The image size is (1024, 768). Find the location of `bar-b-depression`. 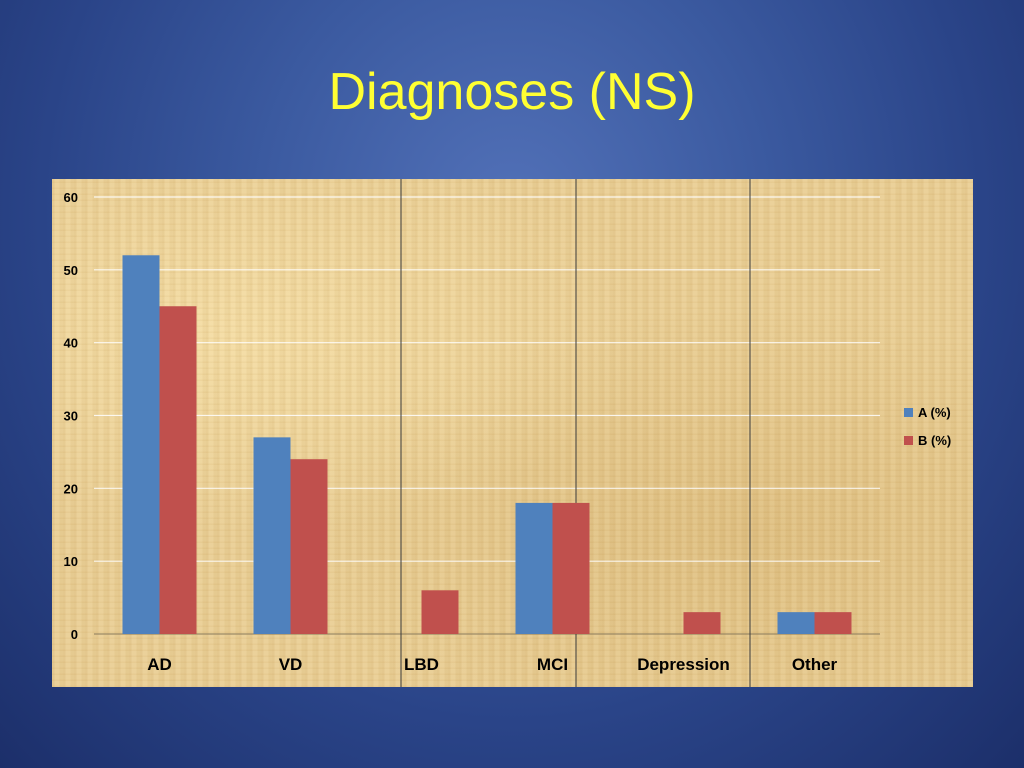

bar-b-depression is located at coordinates (702, 623).